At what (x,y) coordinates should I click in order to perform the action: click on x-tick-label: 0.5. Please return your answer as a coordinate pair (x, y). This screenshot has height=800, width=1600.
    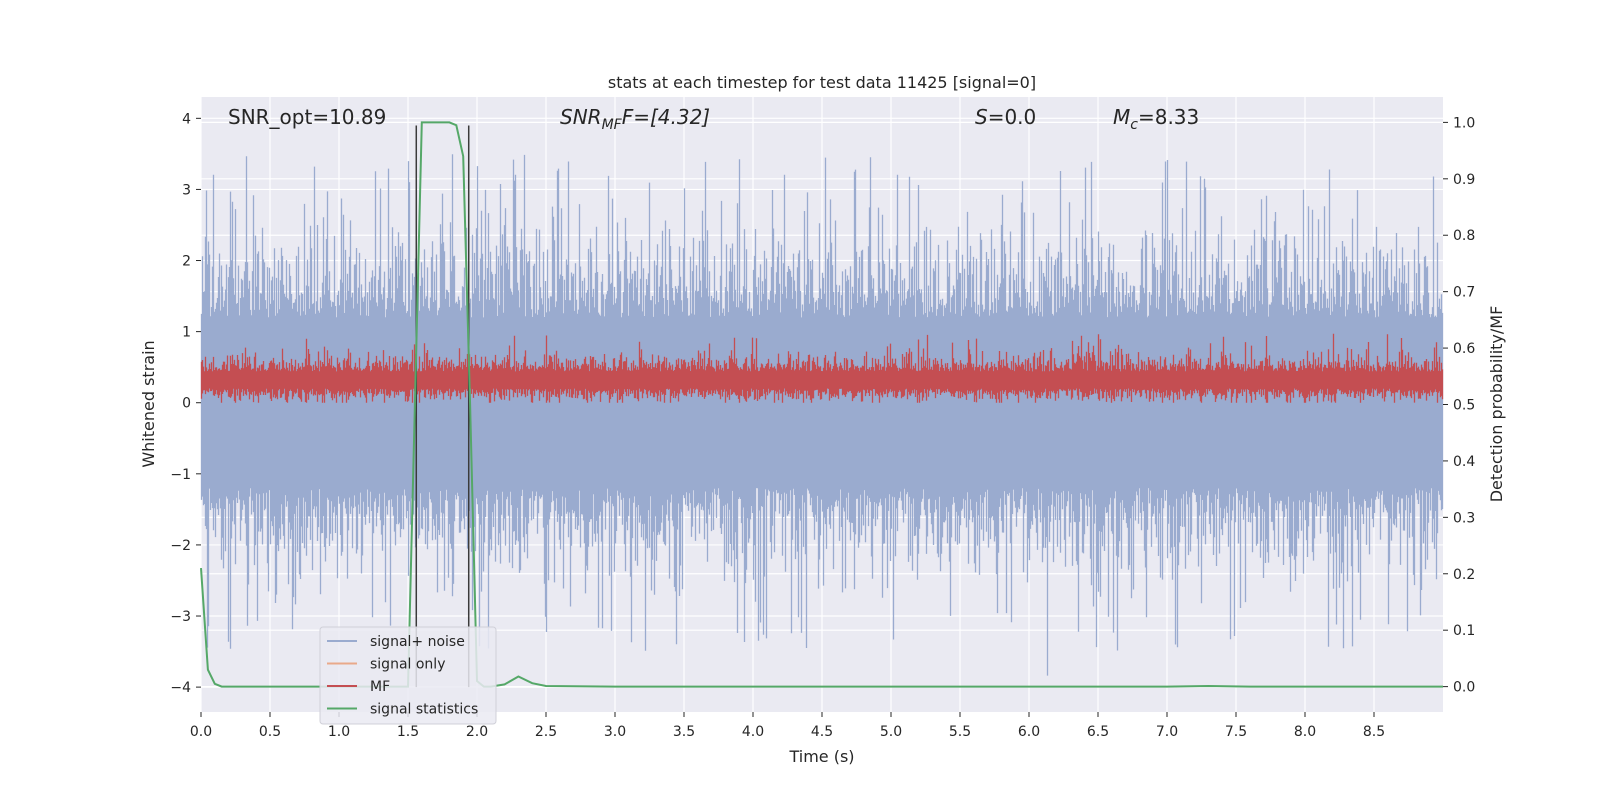
    Looking at the image, I should click on (270, 732).